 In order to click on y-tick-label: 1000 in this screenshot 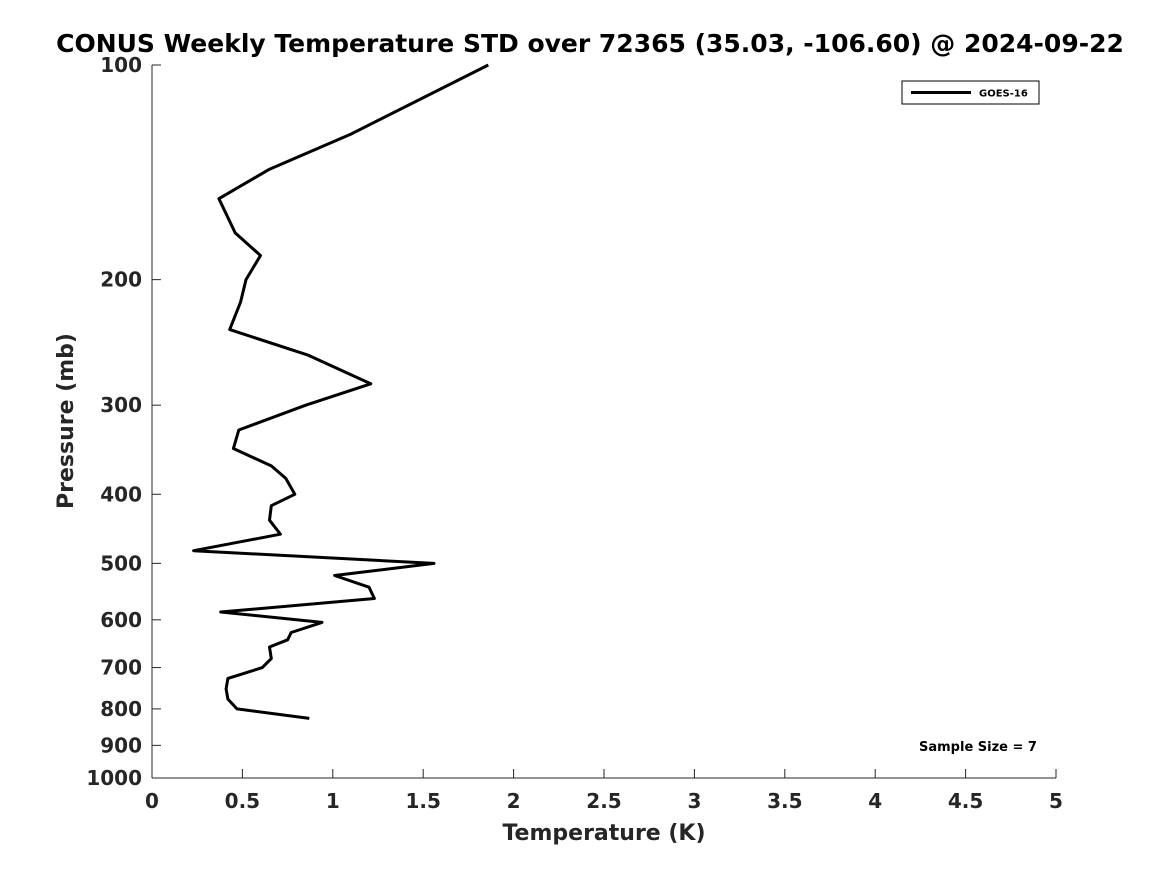, I will do `click(114, 778)`.